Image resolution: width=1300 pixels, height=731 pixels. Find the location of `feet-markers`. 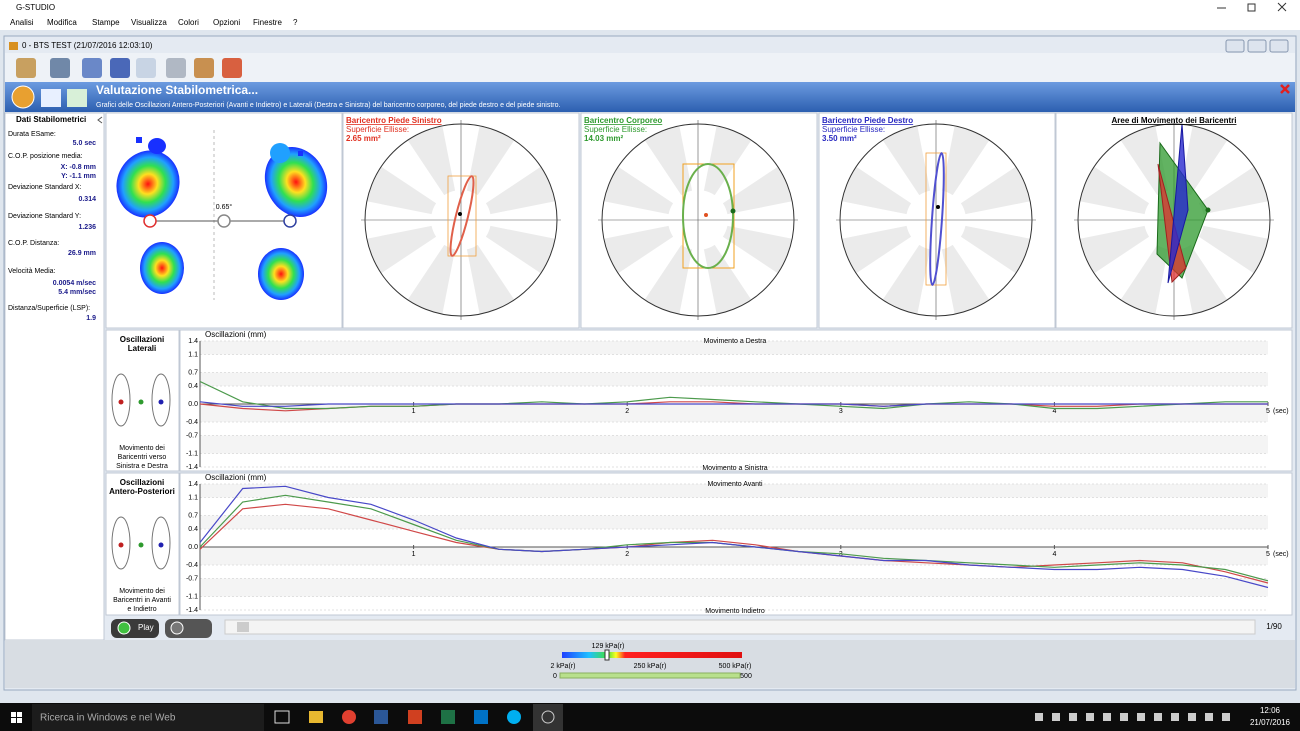

feet-markers is located at coordinates (141, 473).